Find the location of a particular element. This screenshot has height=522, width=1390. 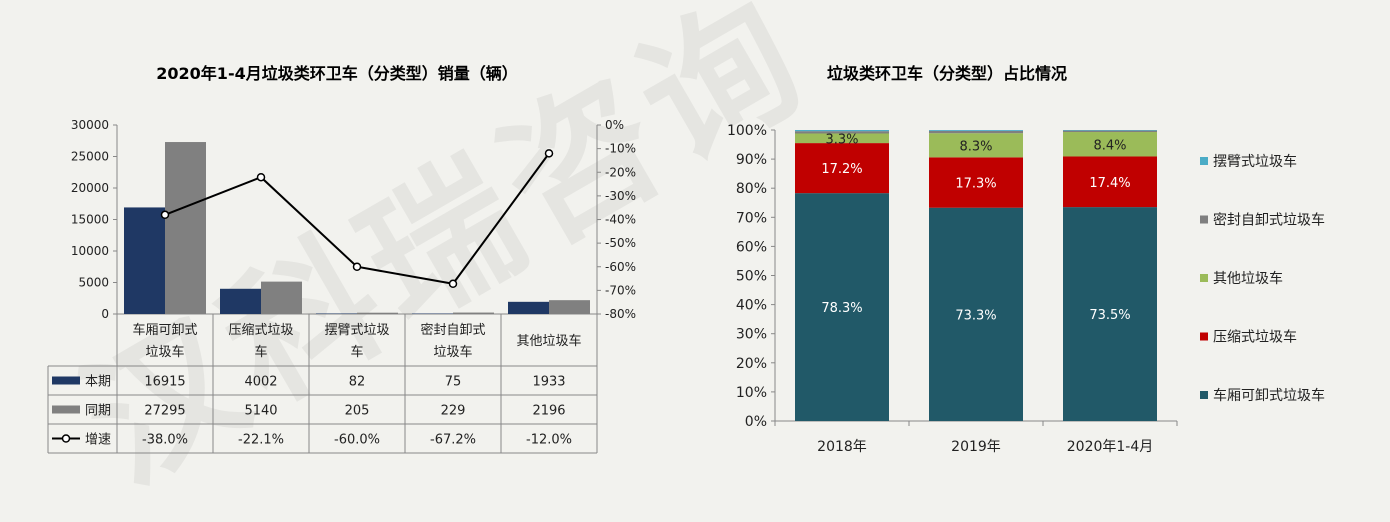

x-tick-label: 2020年1-4月 is located at coordinates (1110, 447).